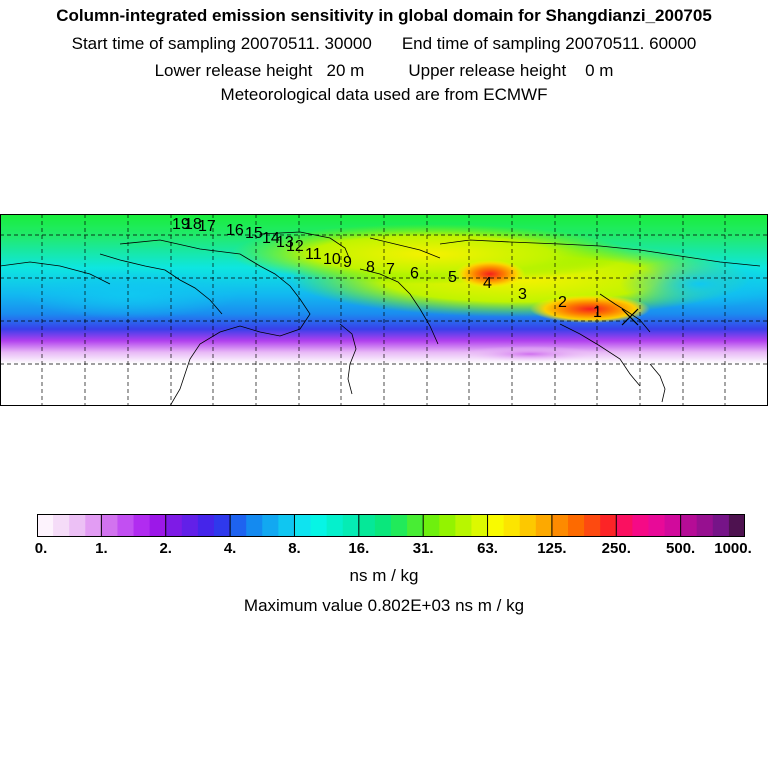 The height and width of the screenshot is (768, 768). What do you see at coordinates (313, 254) in the screenshot?
I see `trajectory-point-11: 11` at bounding box center [313, 254].